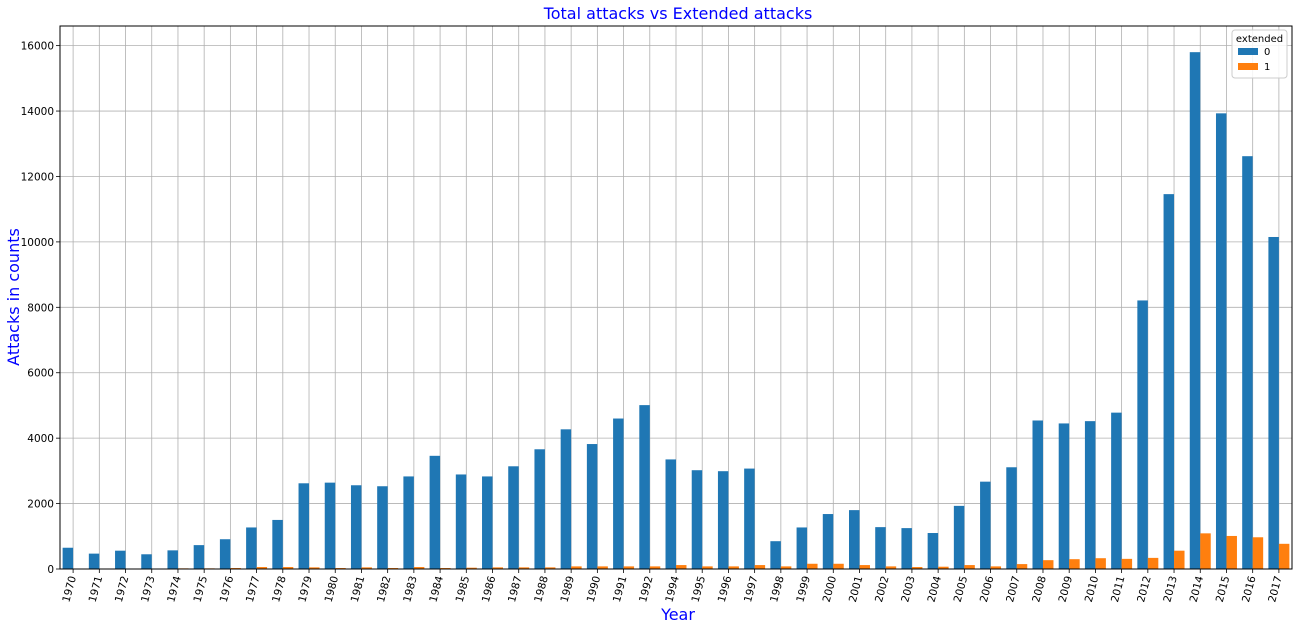 This screenshot has width=1299, height=629. I want to click on x-tick-label: 2014, so click(1197, 588).